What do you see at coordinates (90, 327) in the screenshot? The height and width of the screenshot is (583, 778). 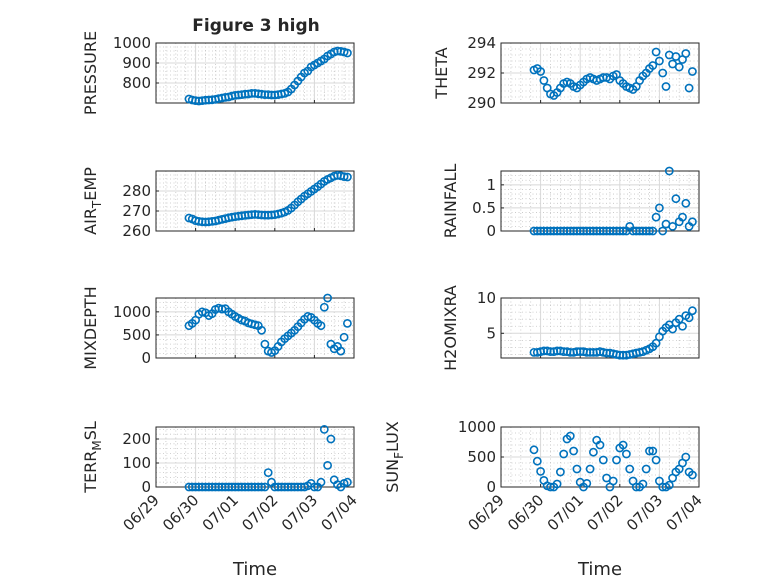 I see `mixdepth-ylabel: MIXDEPTH` at bounding box center [90, 327].